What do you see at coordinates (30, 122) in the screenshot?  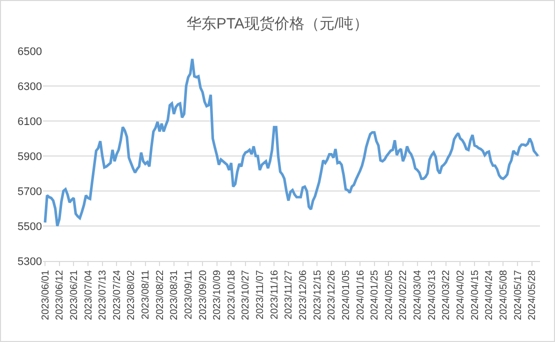 I see `y-tick-label: 6100` at bounding box center [30, 122].